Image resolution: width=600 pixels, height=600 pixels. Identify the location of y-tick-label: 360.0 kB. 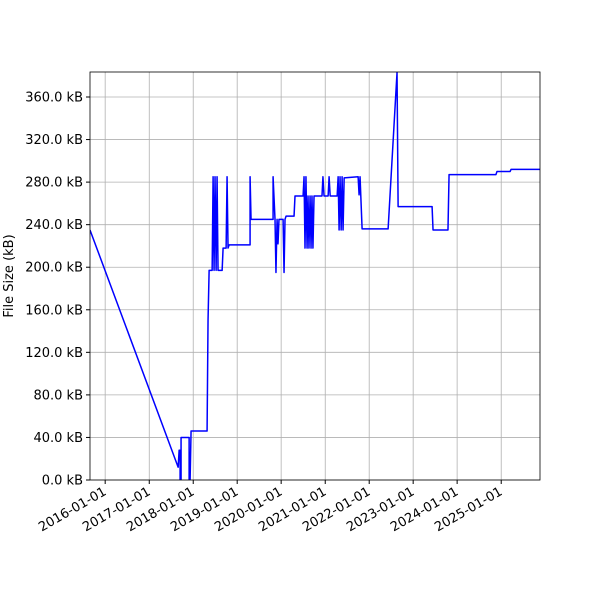
(54, 98).